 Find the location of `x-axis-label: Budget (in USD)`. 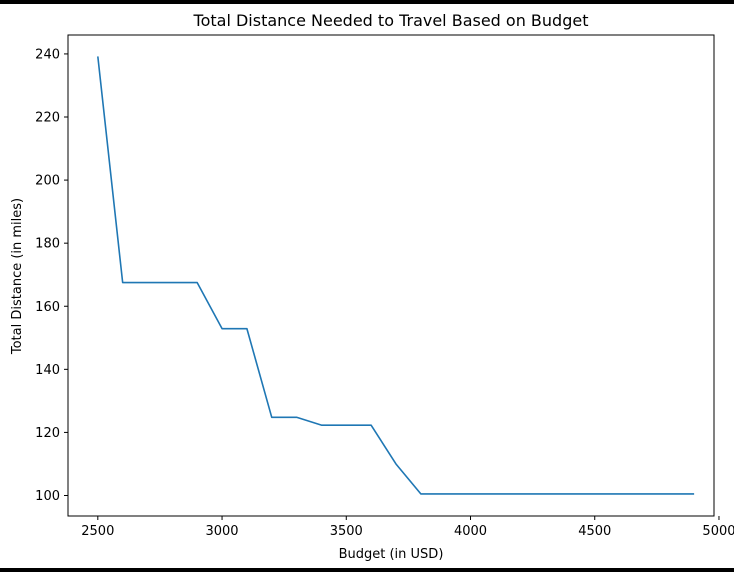

x-axis-label: Budget (in USD) is located at coordinates (391, 554).